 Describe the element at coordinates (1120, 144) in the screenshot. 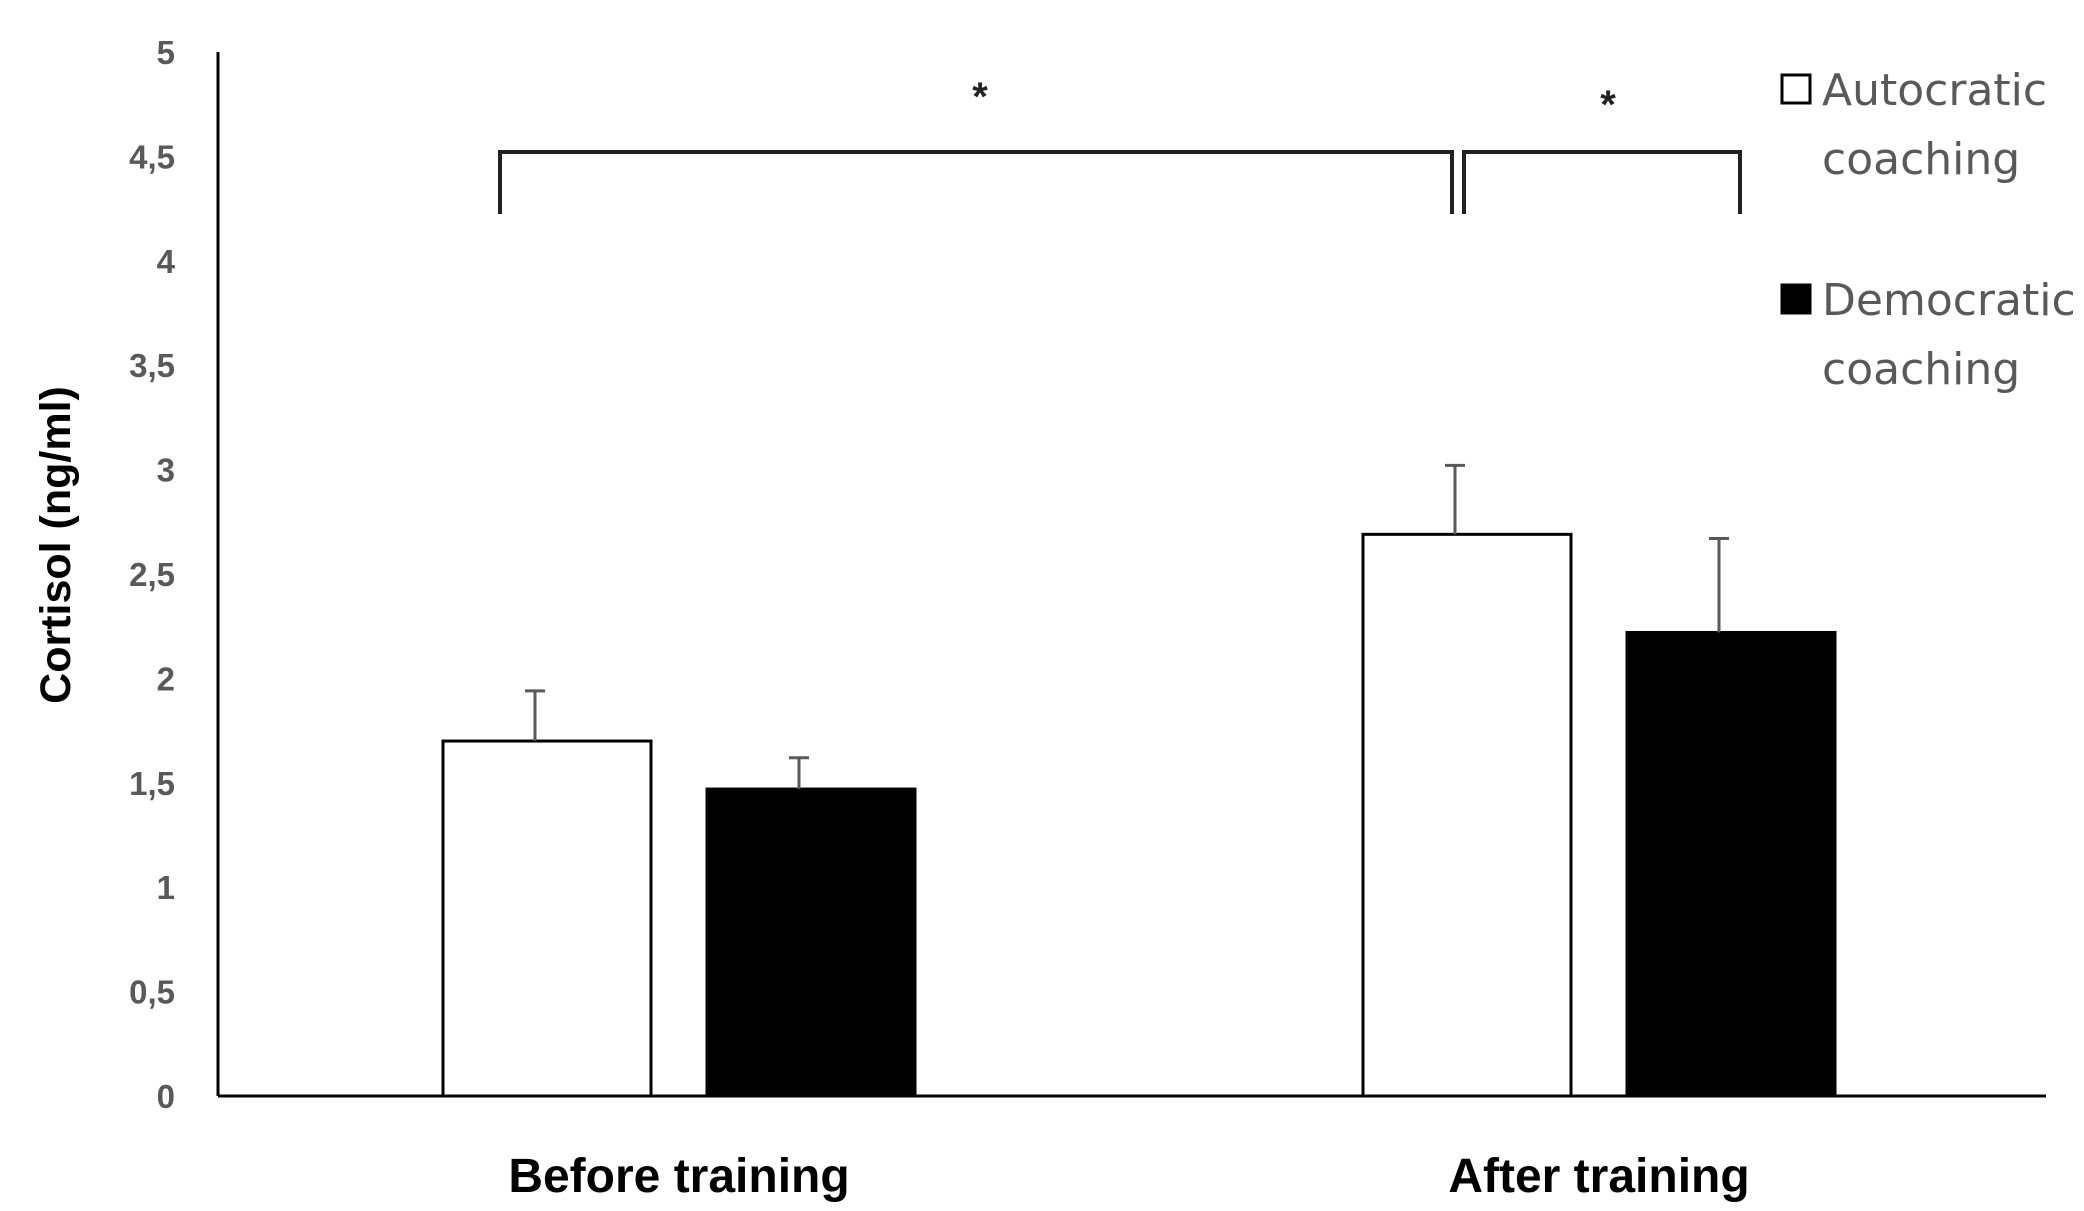

I see `significance-annotations: * *` at that location.